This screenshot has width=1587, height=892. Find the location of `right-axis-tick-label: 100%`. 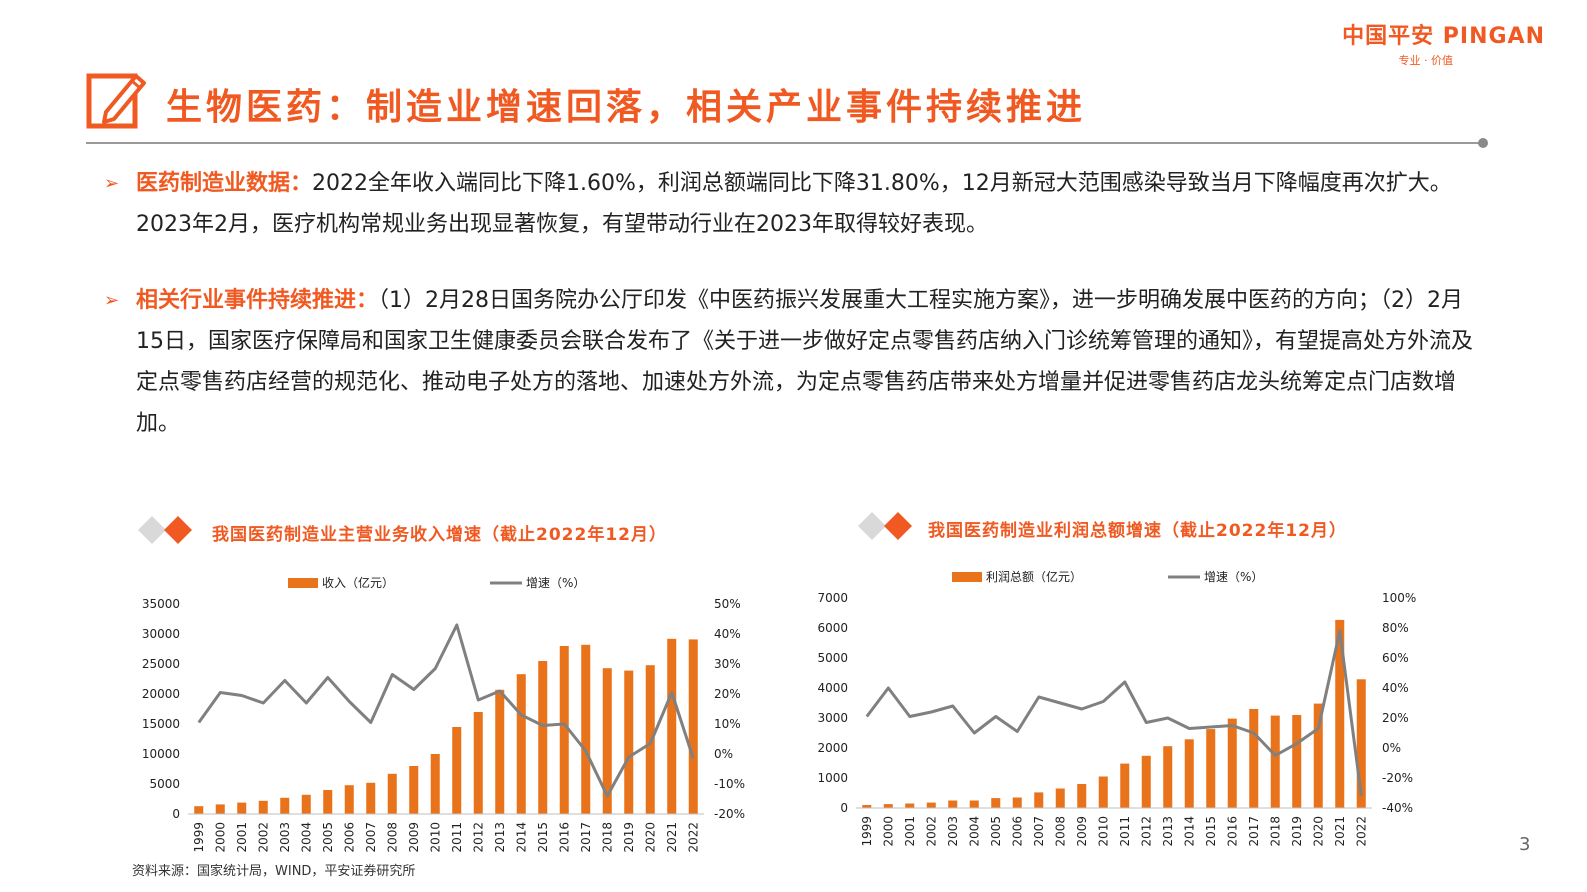

right-axis-tick-label: 100% is located at coordinates (1399, 598).